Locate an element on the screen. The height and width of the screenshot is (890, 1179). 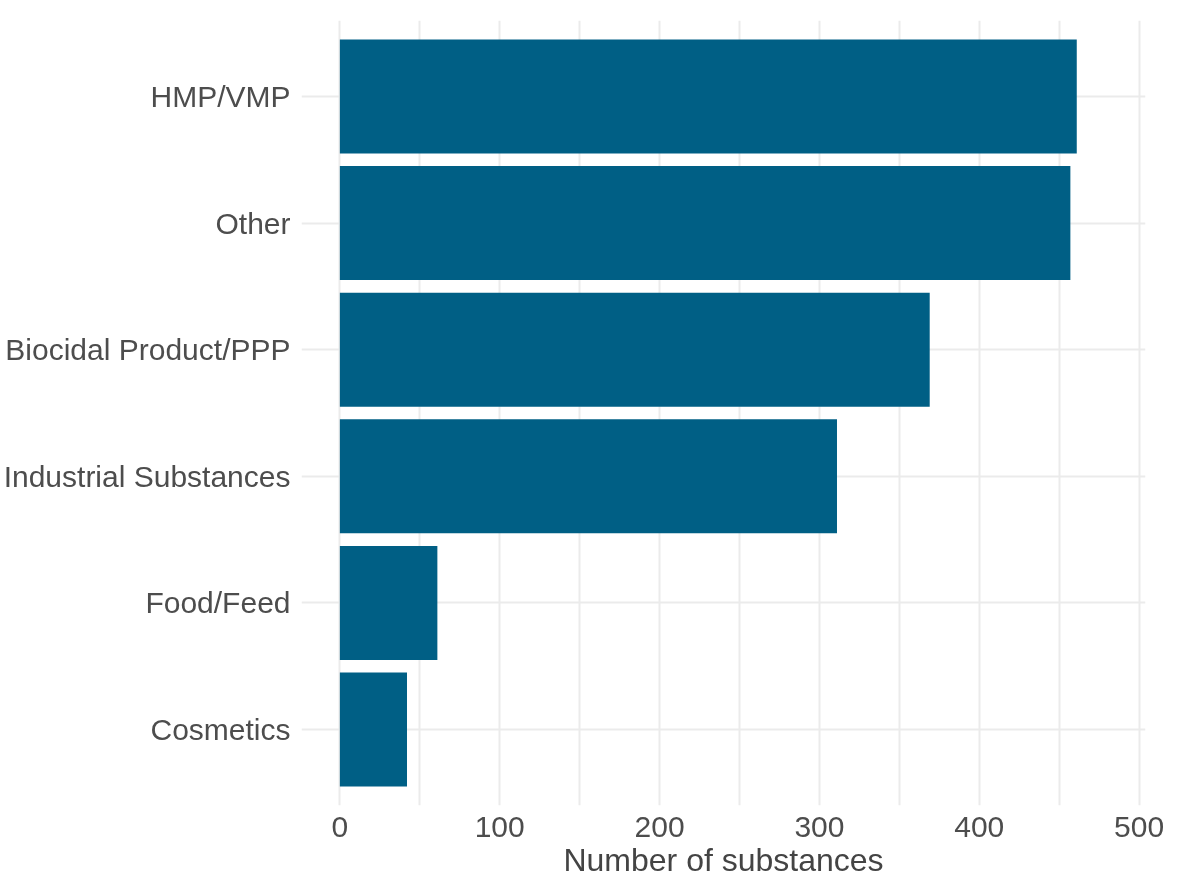
x-tick-label: 300 is located at coordinates (819, 826).